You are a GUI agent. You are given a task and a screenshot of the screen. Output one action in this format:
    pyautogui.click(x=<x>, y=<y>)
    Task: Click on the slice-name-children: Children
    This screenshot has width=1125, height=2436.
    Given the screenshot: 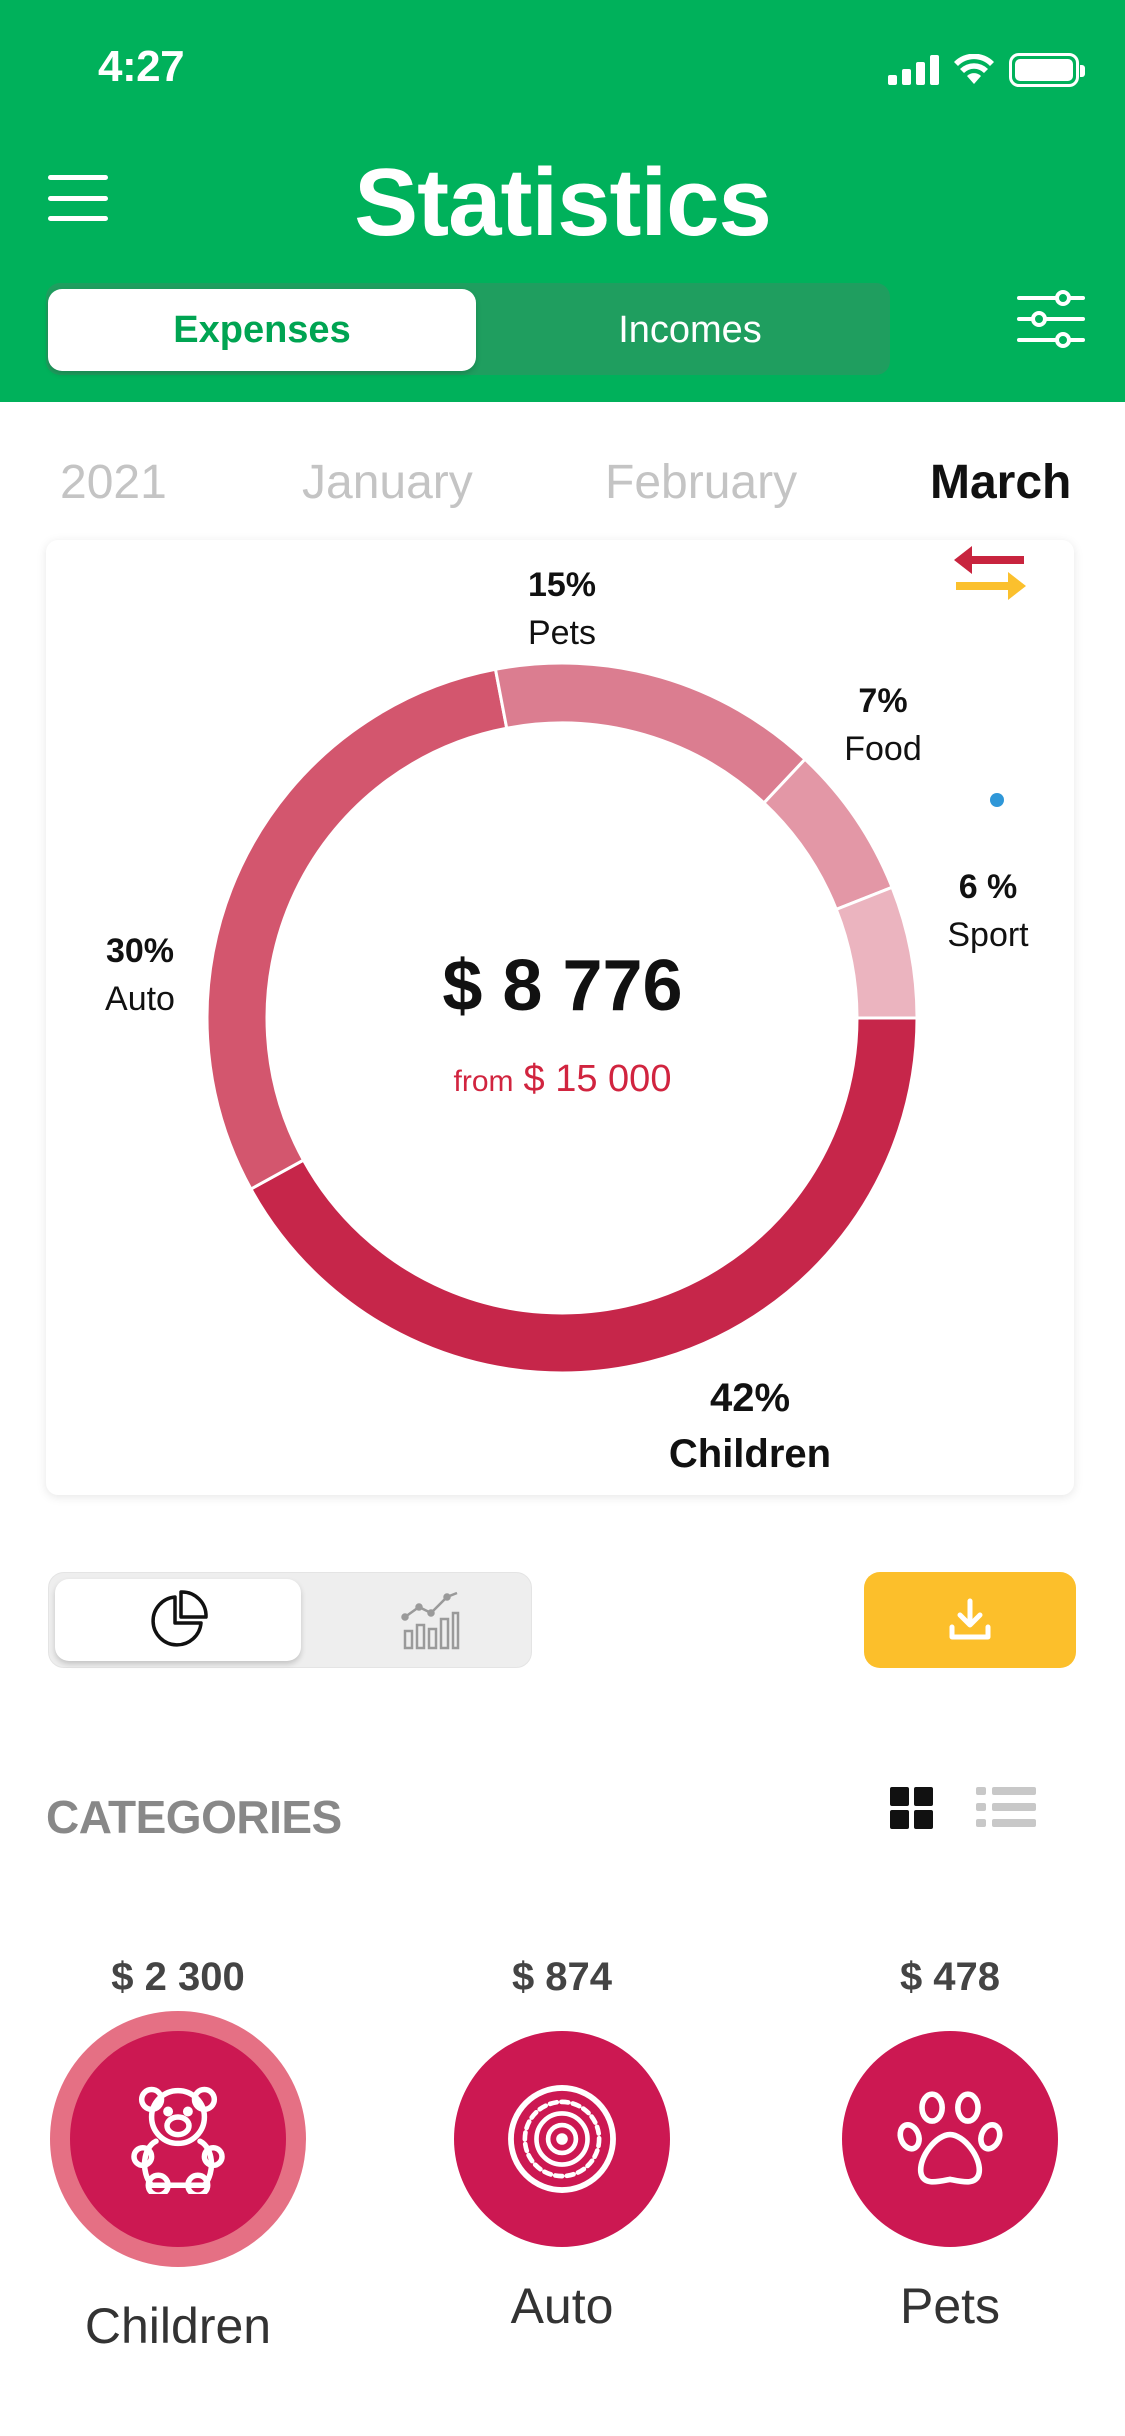 What is the action you would take?
    pyautogui.click(x=750, y=1454)
    